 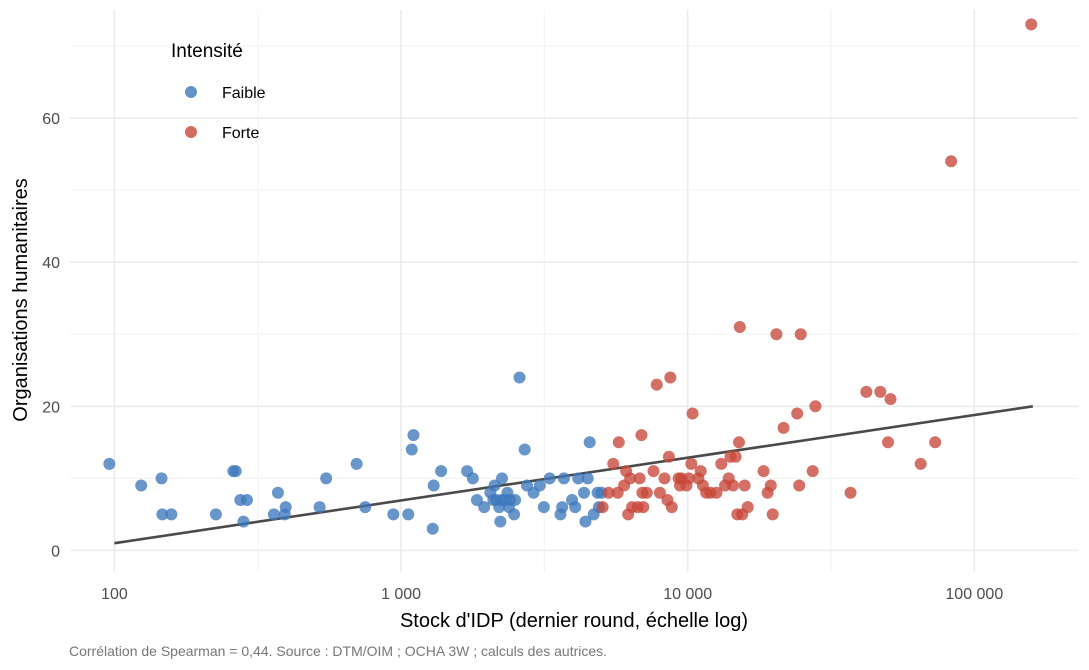 I want to click on y-axis-title: Organisations humanitaires, so click(x=21, y=299).